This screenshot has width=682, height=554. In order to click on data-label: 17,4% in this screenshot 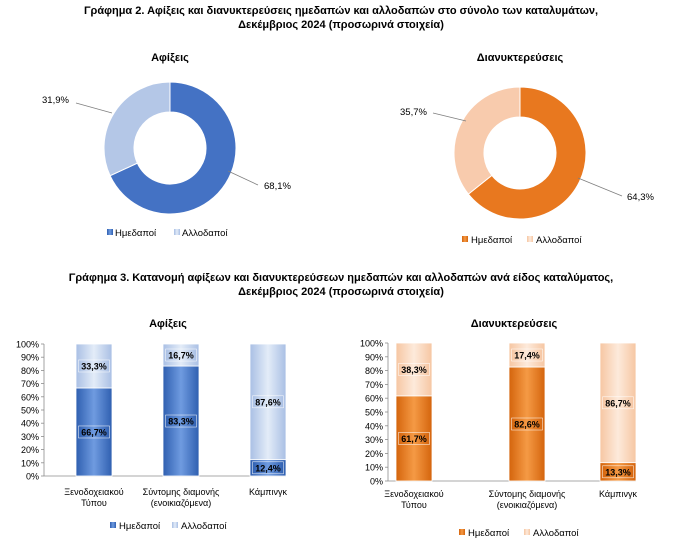, I will do `click(527, 356)`.